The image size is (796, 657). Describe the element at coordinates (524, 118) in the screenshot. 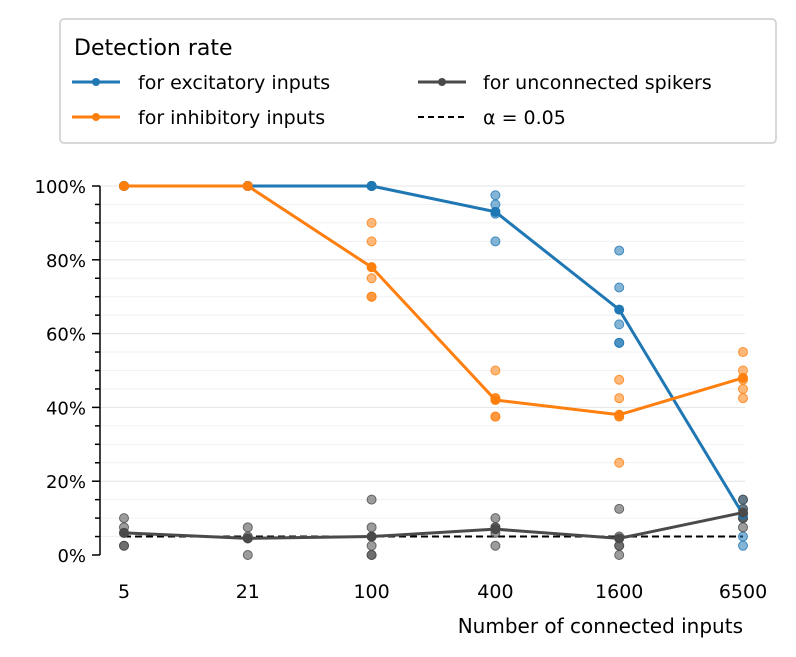

I see `legend-label-alpha: α = 0.05` at that location.